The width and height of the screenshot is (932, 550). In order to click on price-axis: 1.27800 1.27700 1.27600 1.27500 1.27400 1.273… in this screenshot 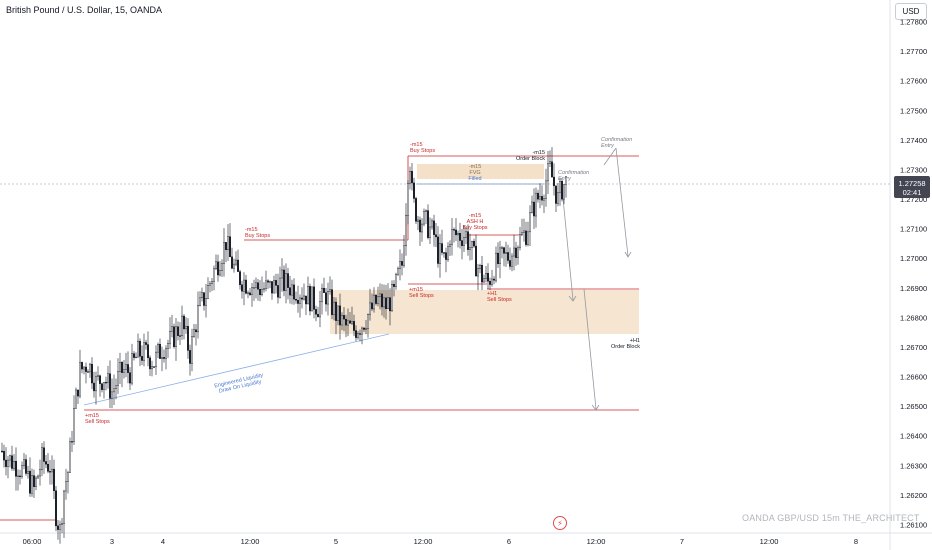, I will do `click(913, 274)`.